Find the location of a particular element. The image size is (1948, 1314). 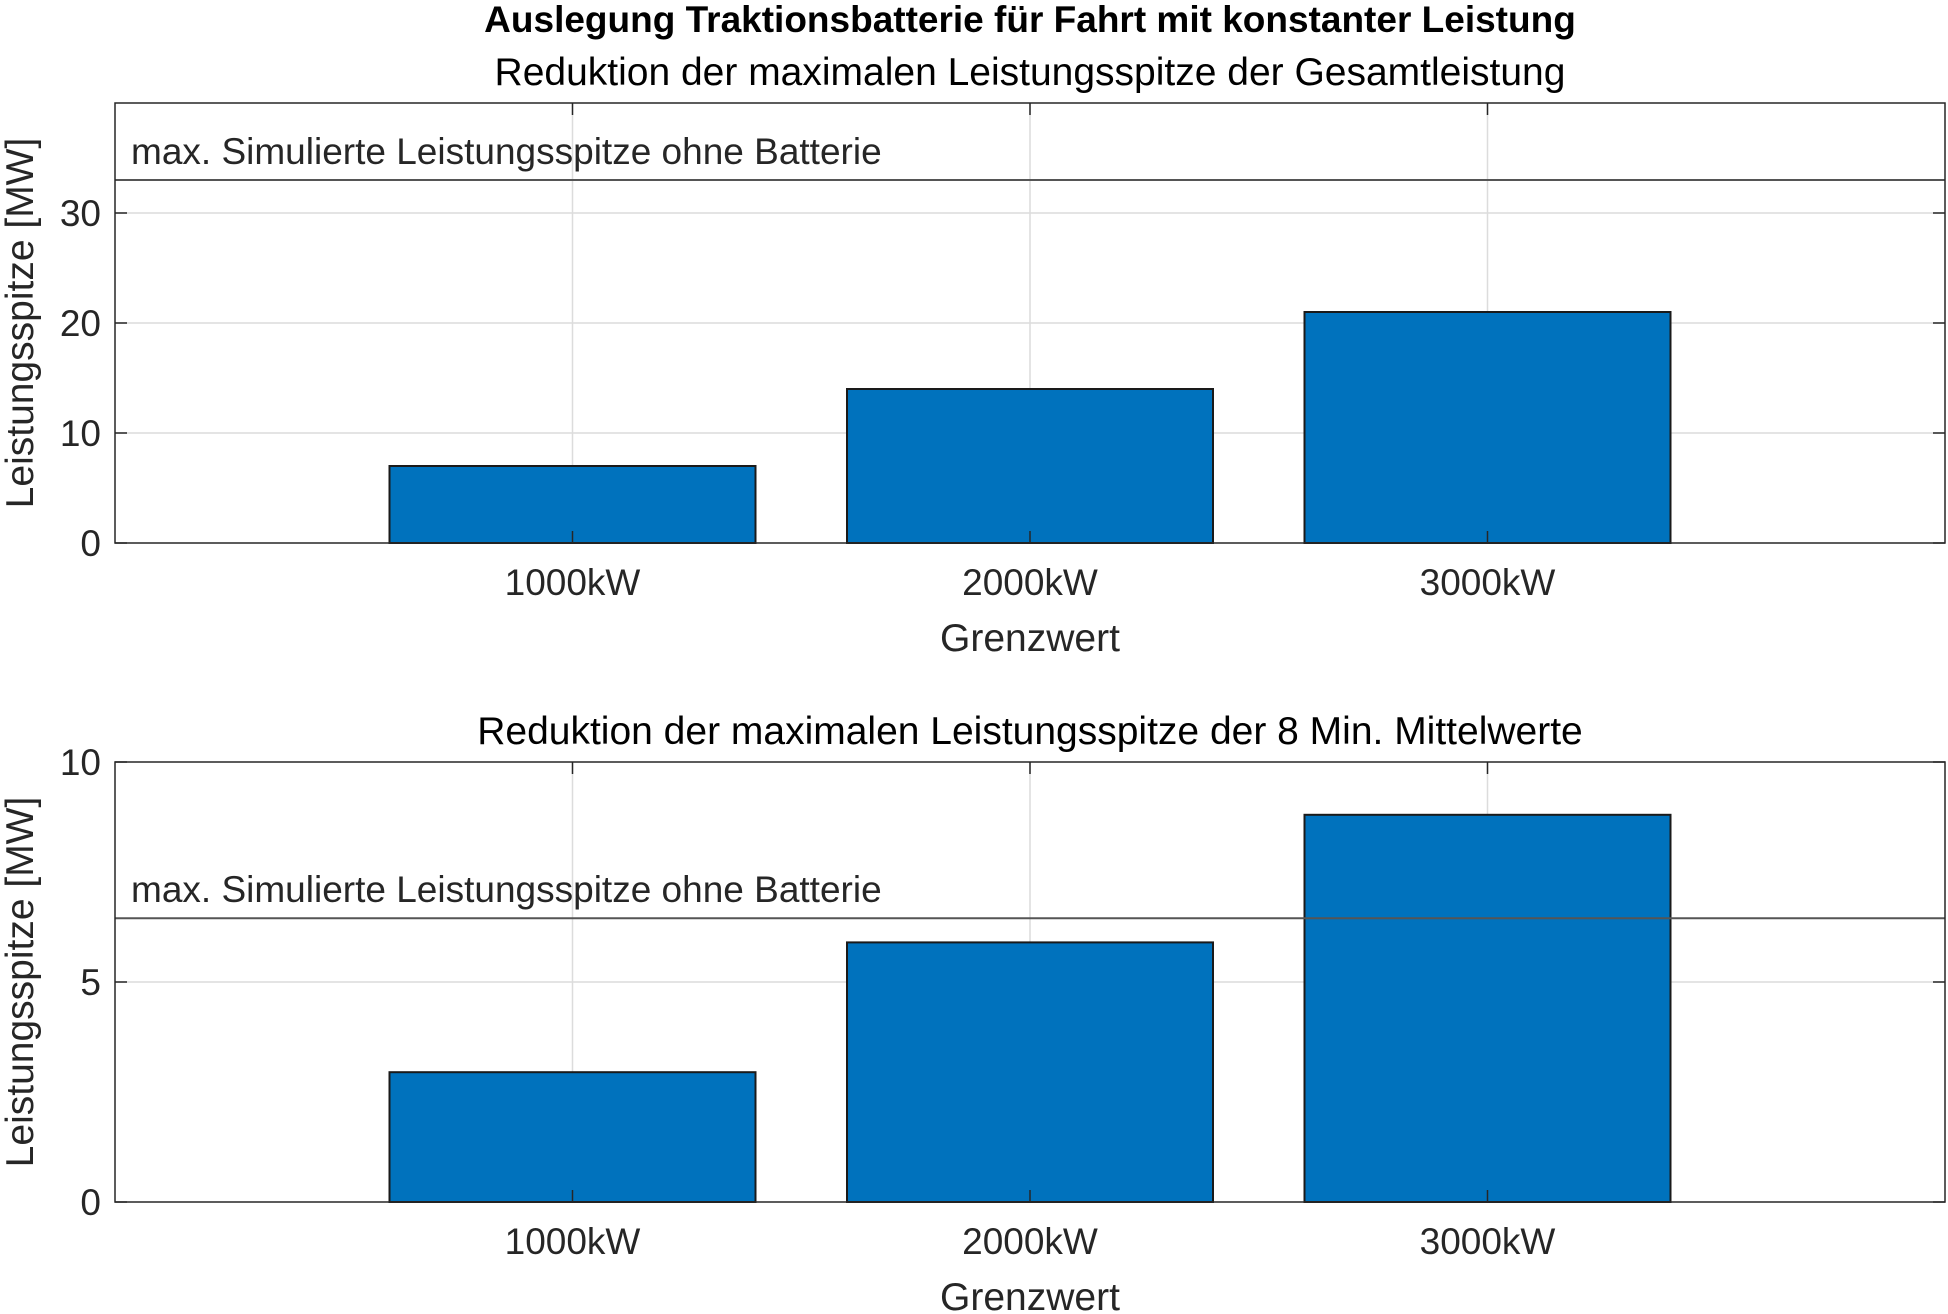

chart-0-ytick-label-0: 0 is located at coordinates (90, 543).